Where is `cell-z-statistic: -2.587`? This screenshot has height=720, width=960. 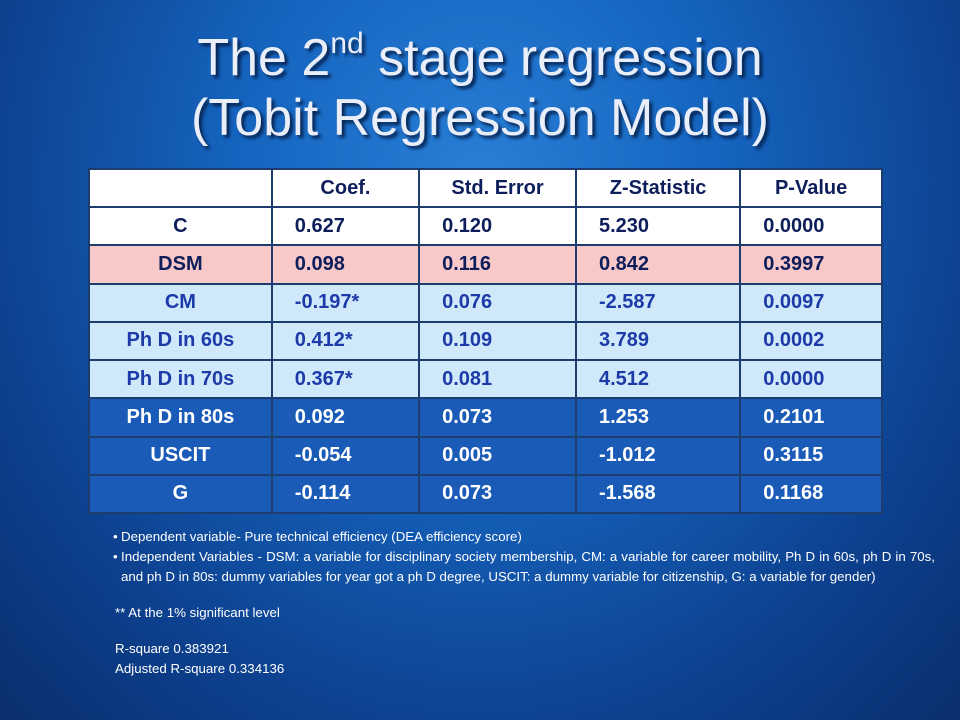 cell-z-statistic: -2.587 is located at coordinates (658, 302).